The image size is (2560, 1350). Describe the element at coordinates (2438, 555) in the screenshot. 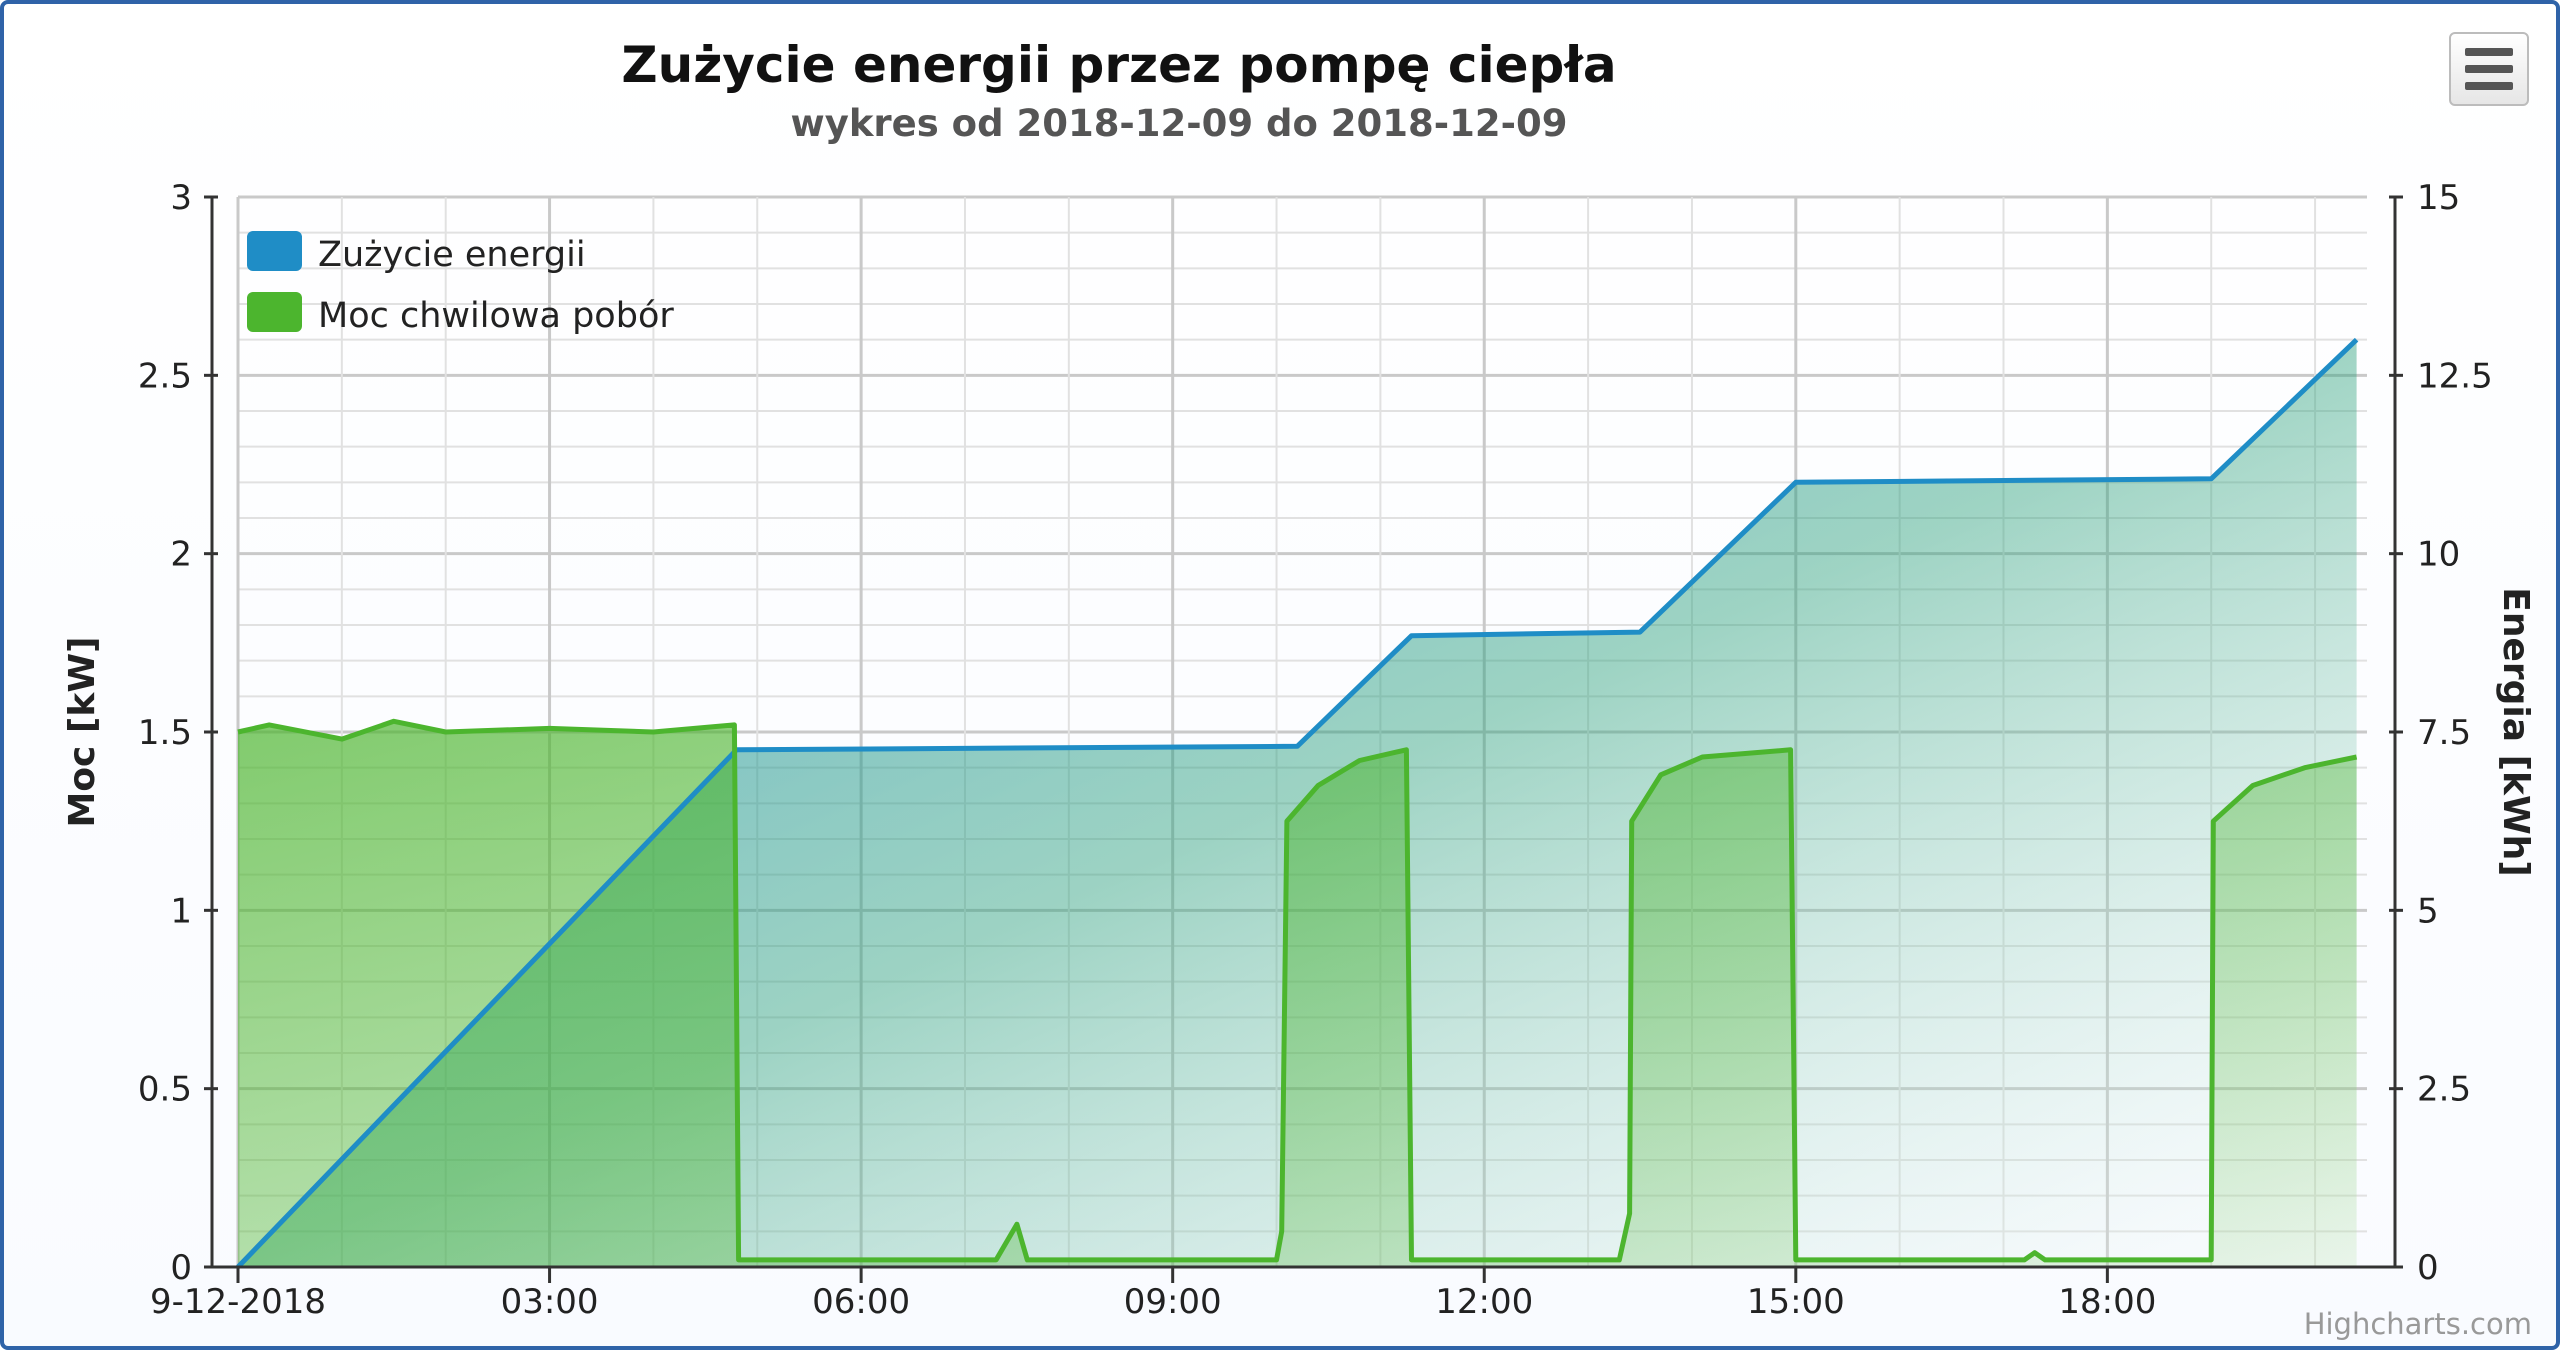

I see `y-right-tick-label: 10` at that location.